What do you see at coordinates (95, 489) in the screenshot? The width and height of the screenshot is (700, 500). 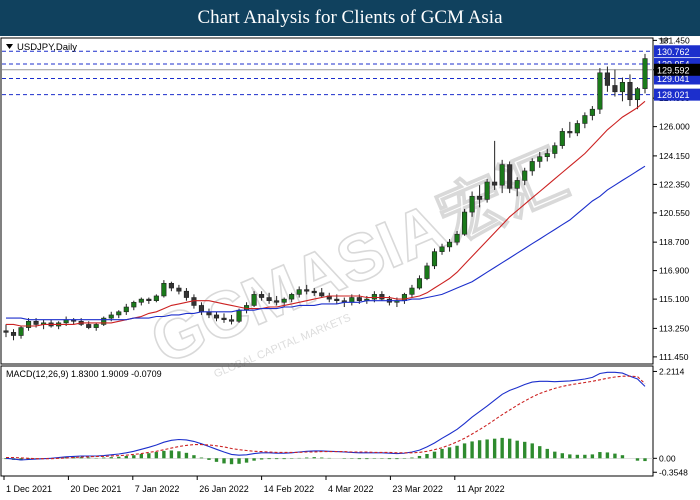 I see `x-tick-label: 20 Dec 2021` at bounding box center [95, 489].